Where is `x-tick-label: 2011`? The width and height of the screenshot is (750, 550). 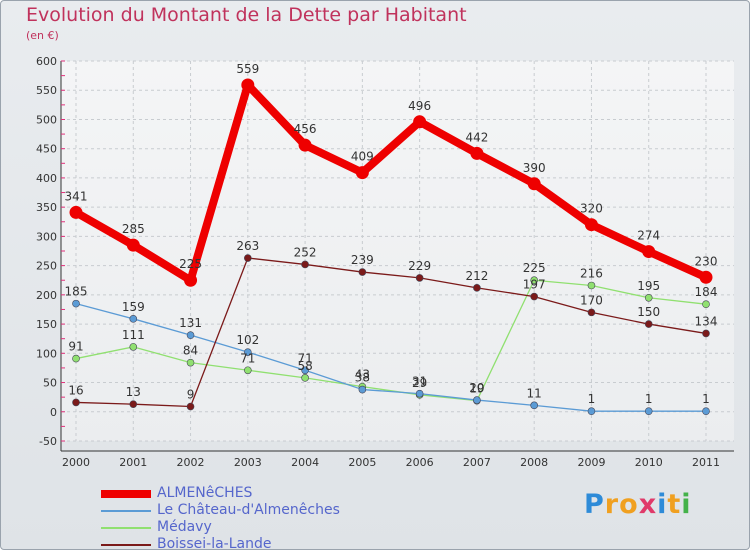 x-tick-label: 2011 is located at coordinates (706, 462).